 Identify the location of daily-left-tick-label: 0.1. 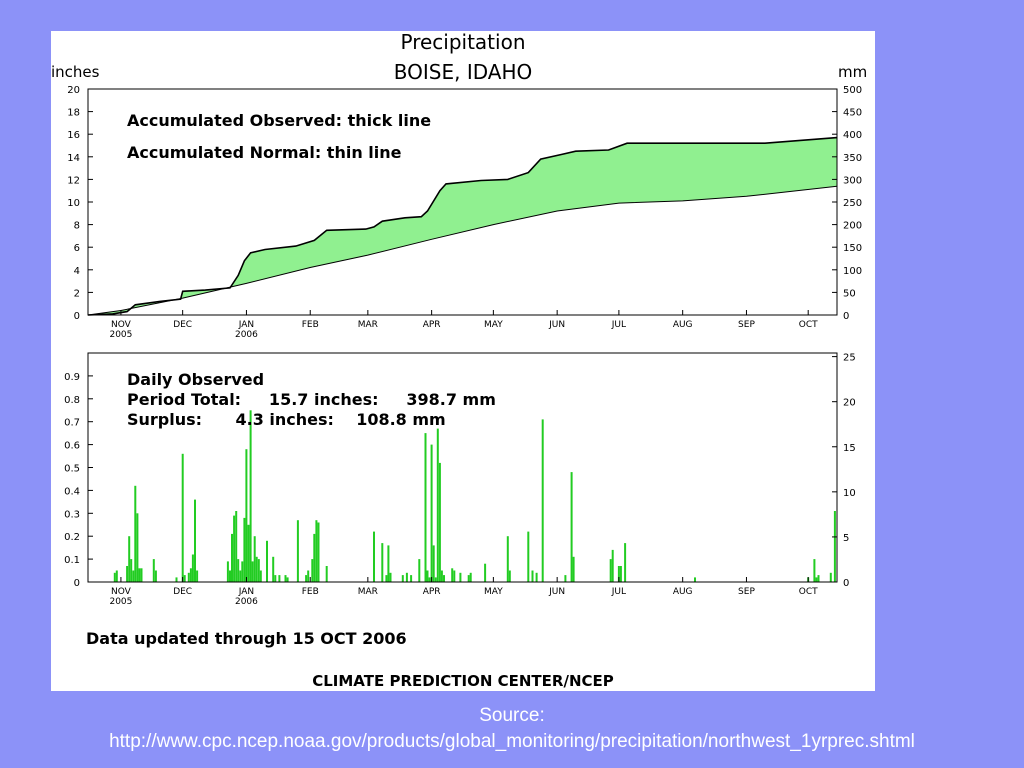
(72, 560).